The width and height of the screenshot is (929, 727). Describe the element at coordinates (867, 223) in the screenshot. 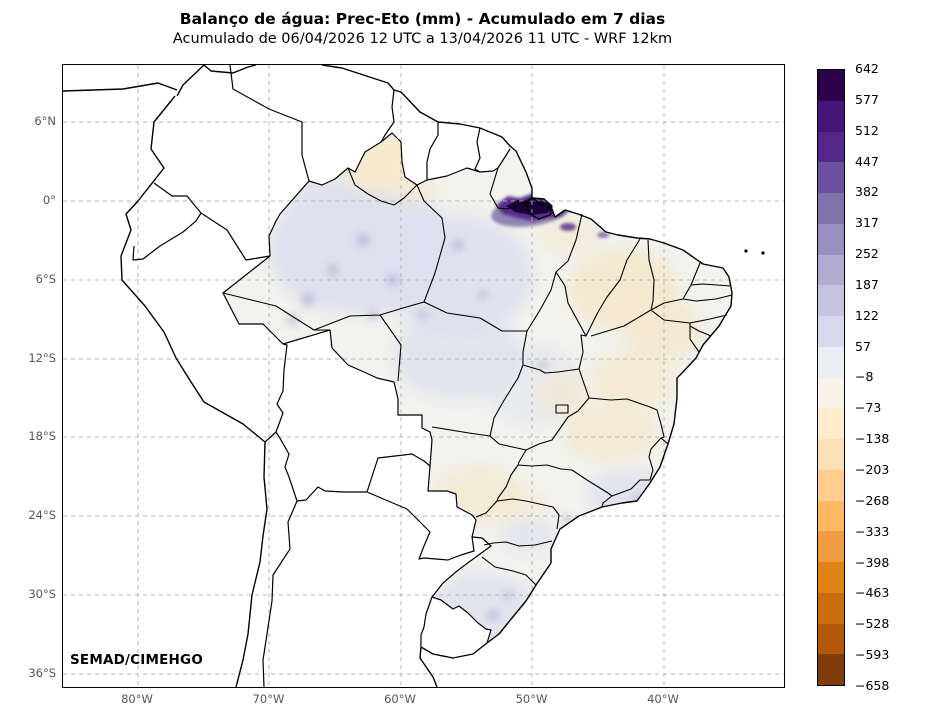

I see `colorbar-tick-label: 317` at that location.